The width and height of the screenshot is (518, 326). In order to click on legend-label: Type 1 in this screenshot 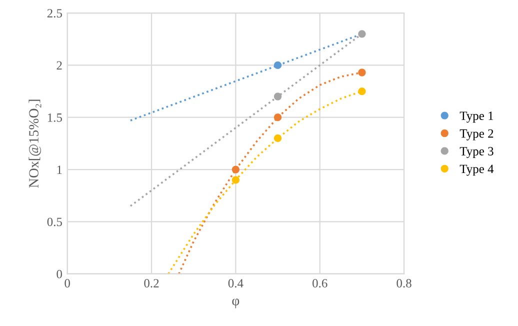, I will do `click(477, 117)`.